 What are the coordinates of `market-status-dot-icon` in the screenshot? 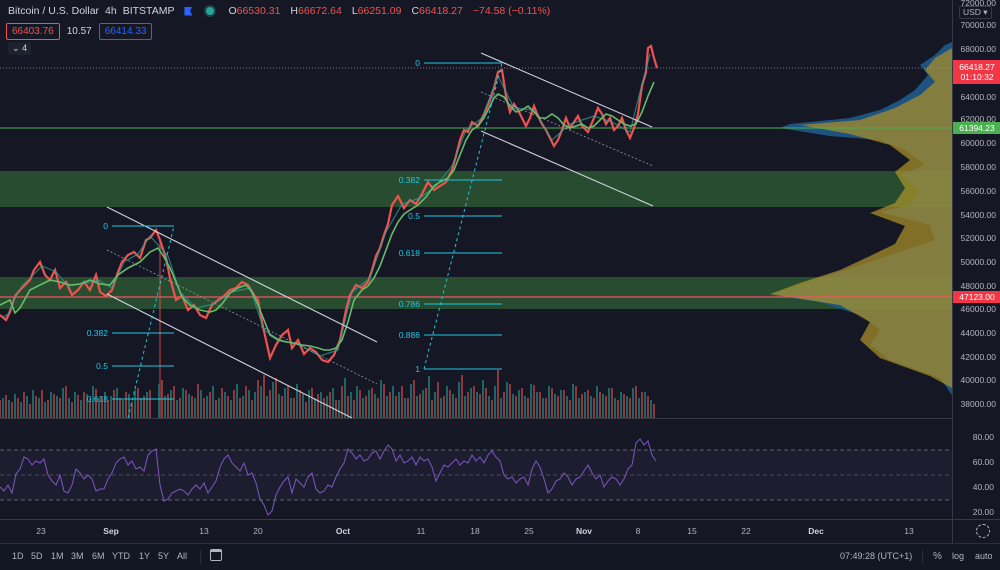 It's located at (210, 11).